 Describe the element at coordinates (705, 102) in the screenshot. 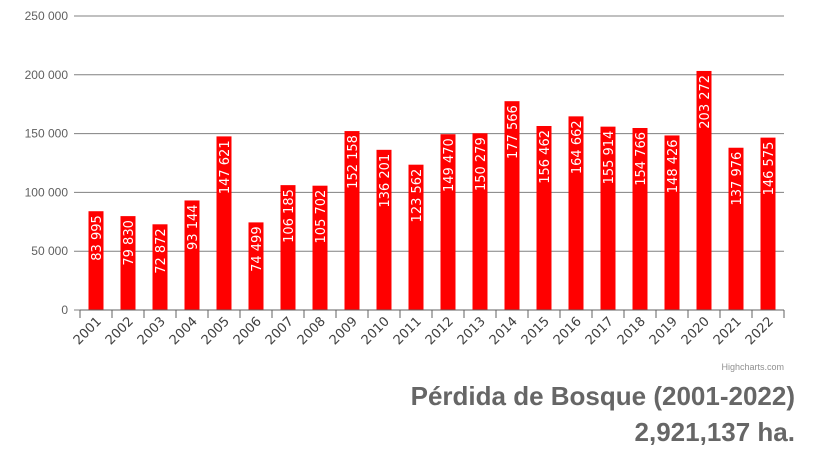

I see `data-label: 203 272` at that location.